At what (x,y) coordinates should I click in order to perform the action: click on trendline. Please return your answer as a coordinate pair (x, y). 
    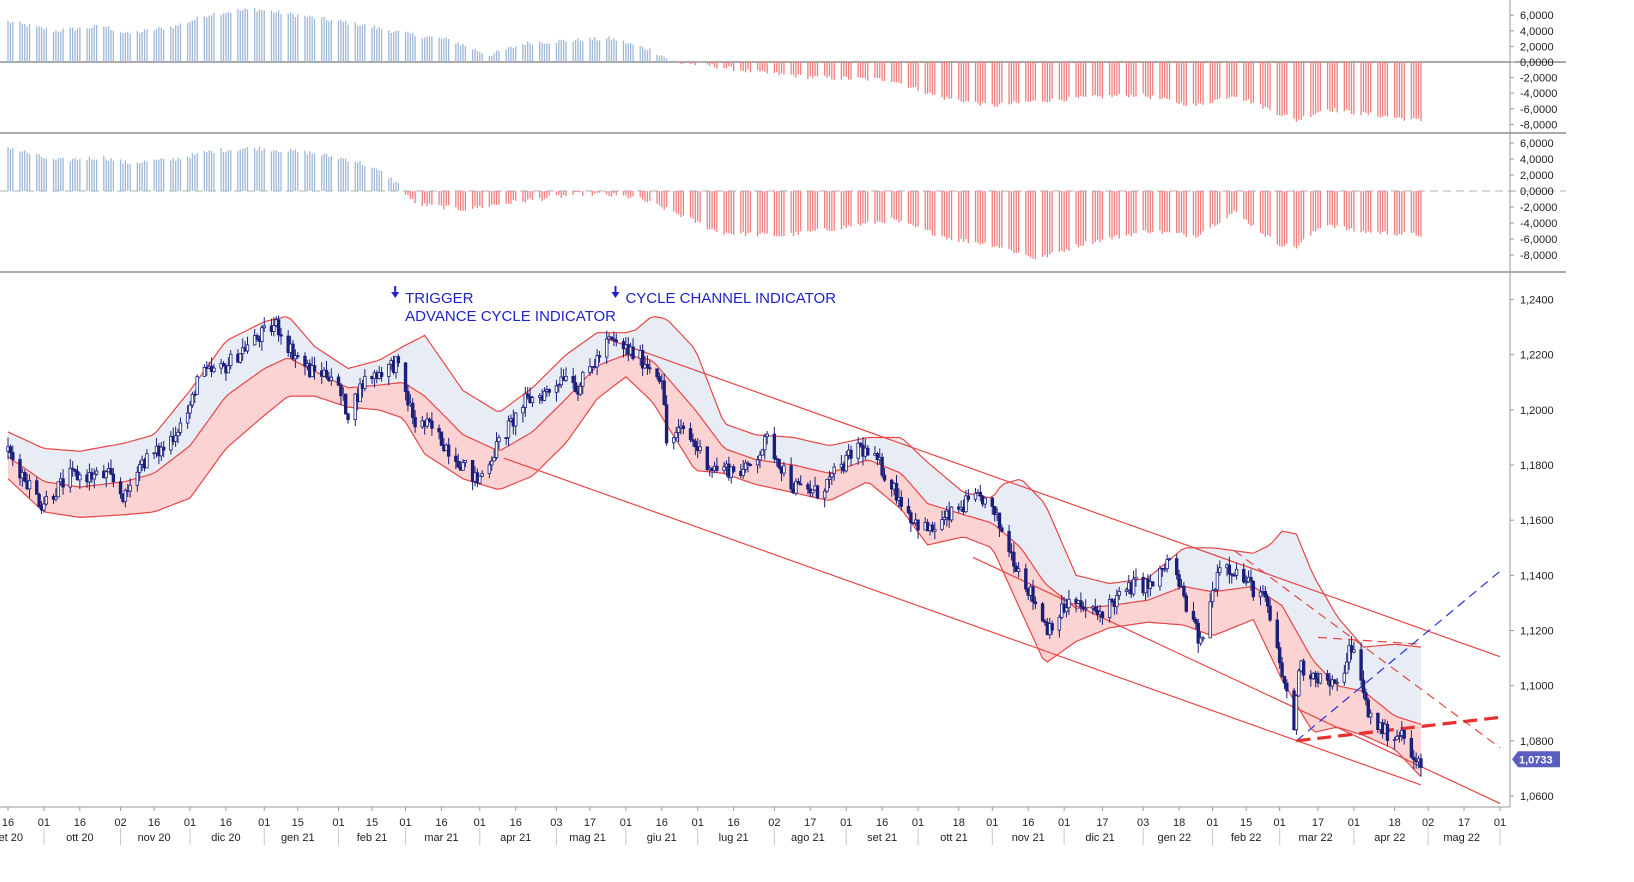
    Looking at the image, I should click on (1236, 680).